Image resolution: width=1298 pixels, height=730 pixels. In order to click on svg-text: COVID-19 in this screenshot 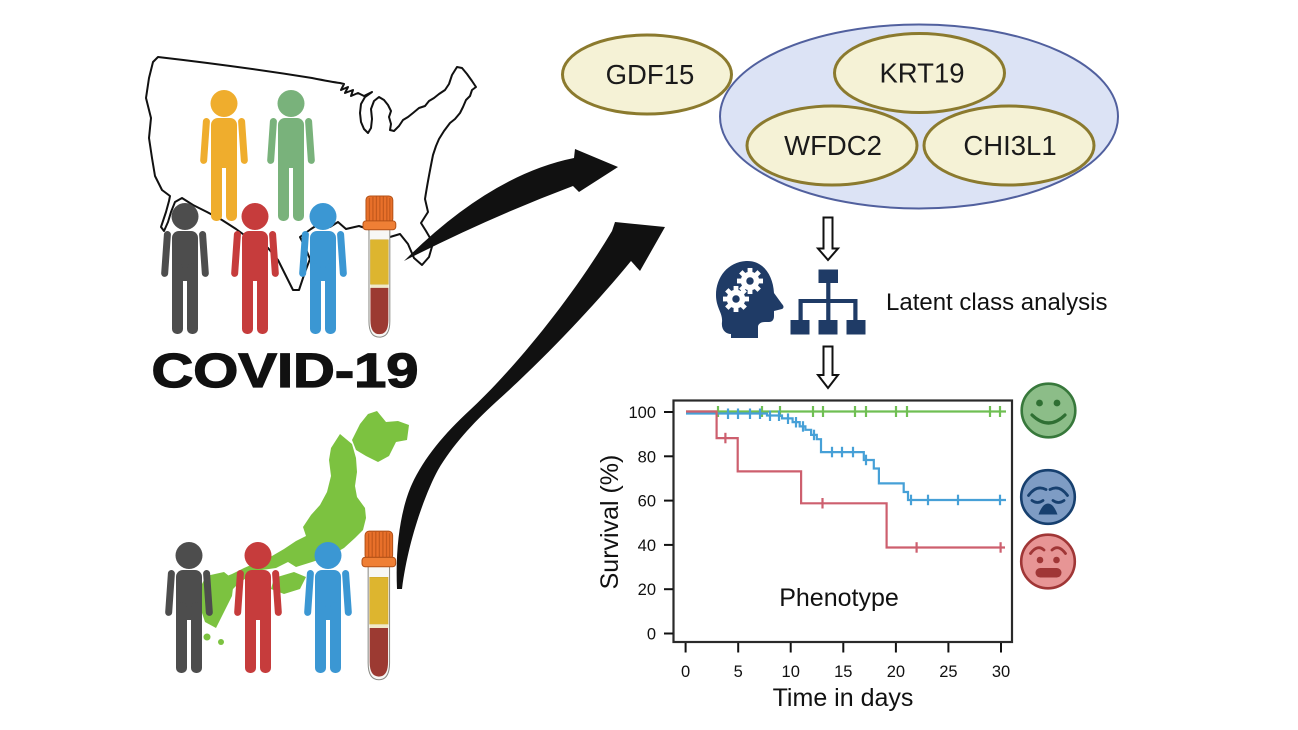, I will do `click(285, 371)`.